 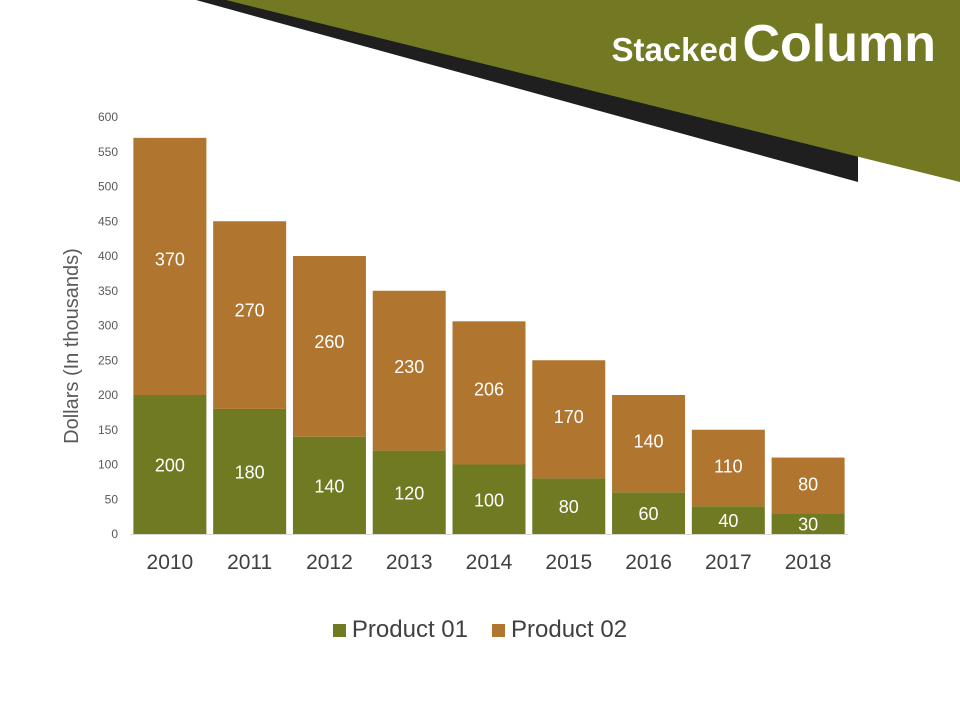 I want to click on data-label-product-01: 120, so click(x=409, y=493).